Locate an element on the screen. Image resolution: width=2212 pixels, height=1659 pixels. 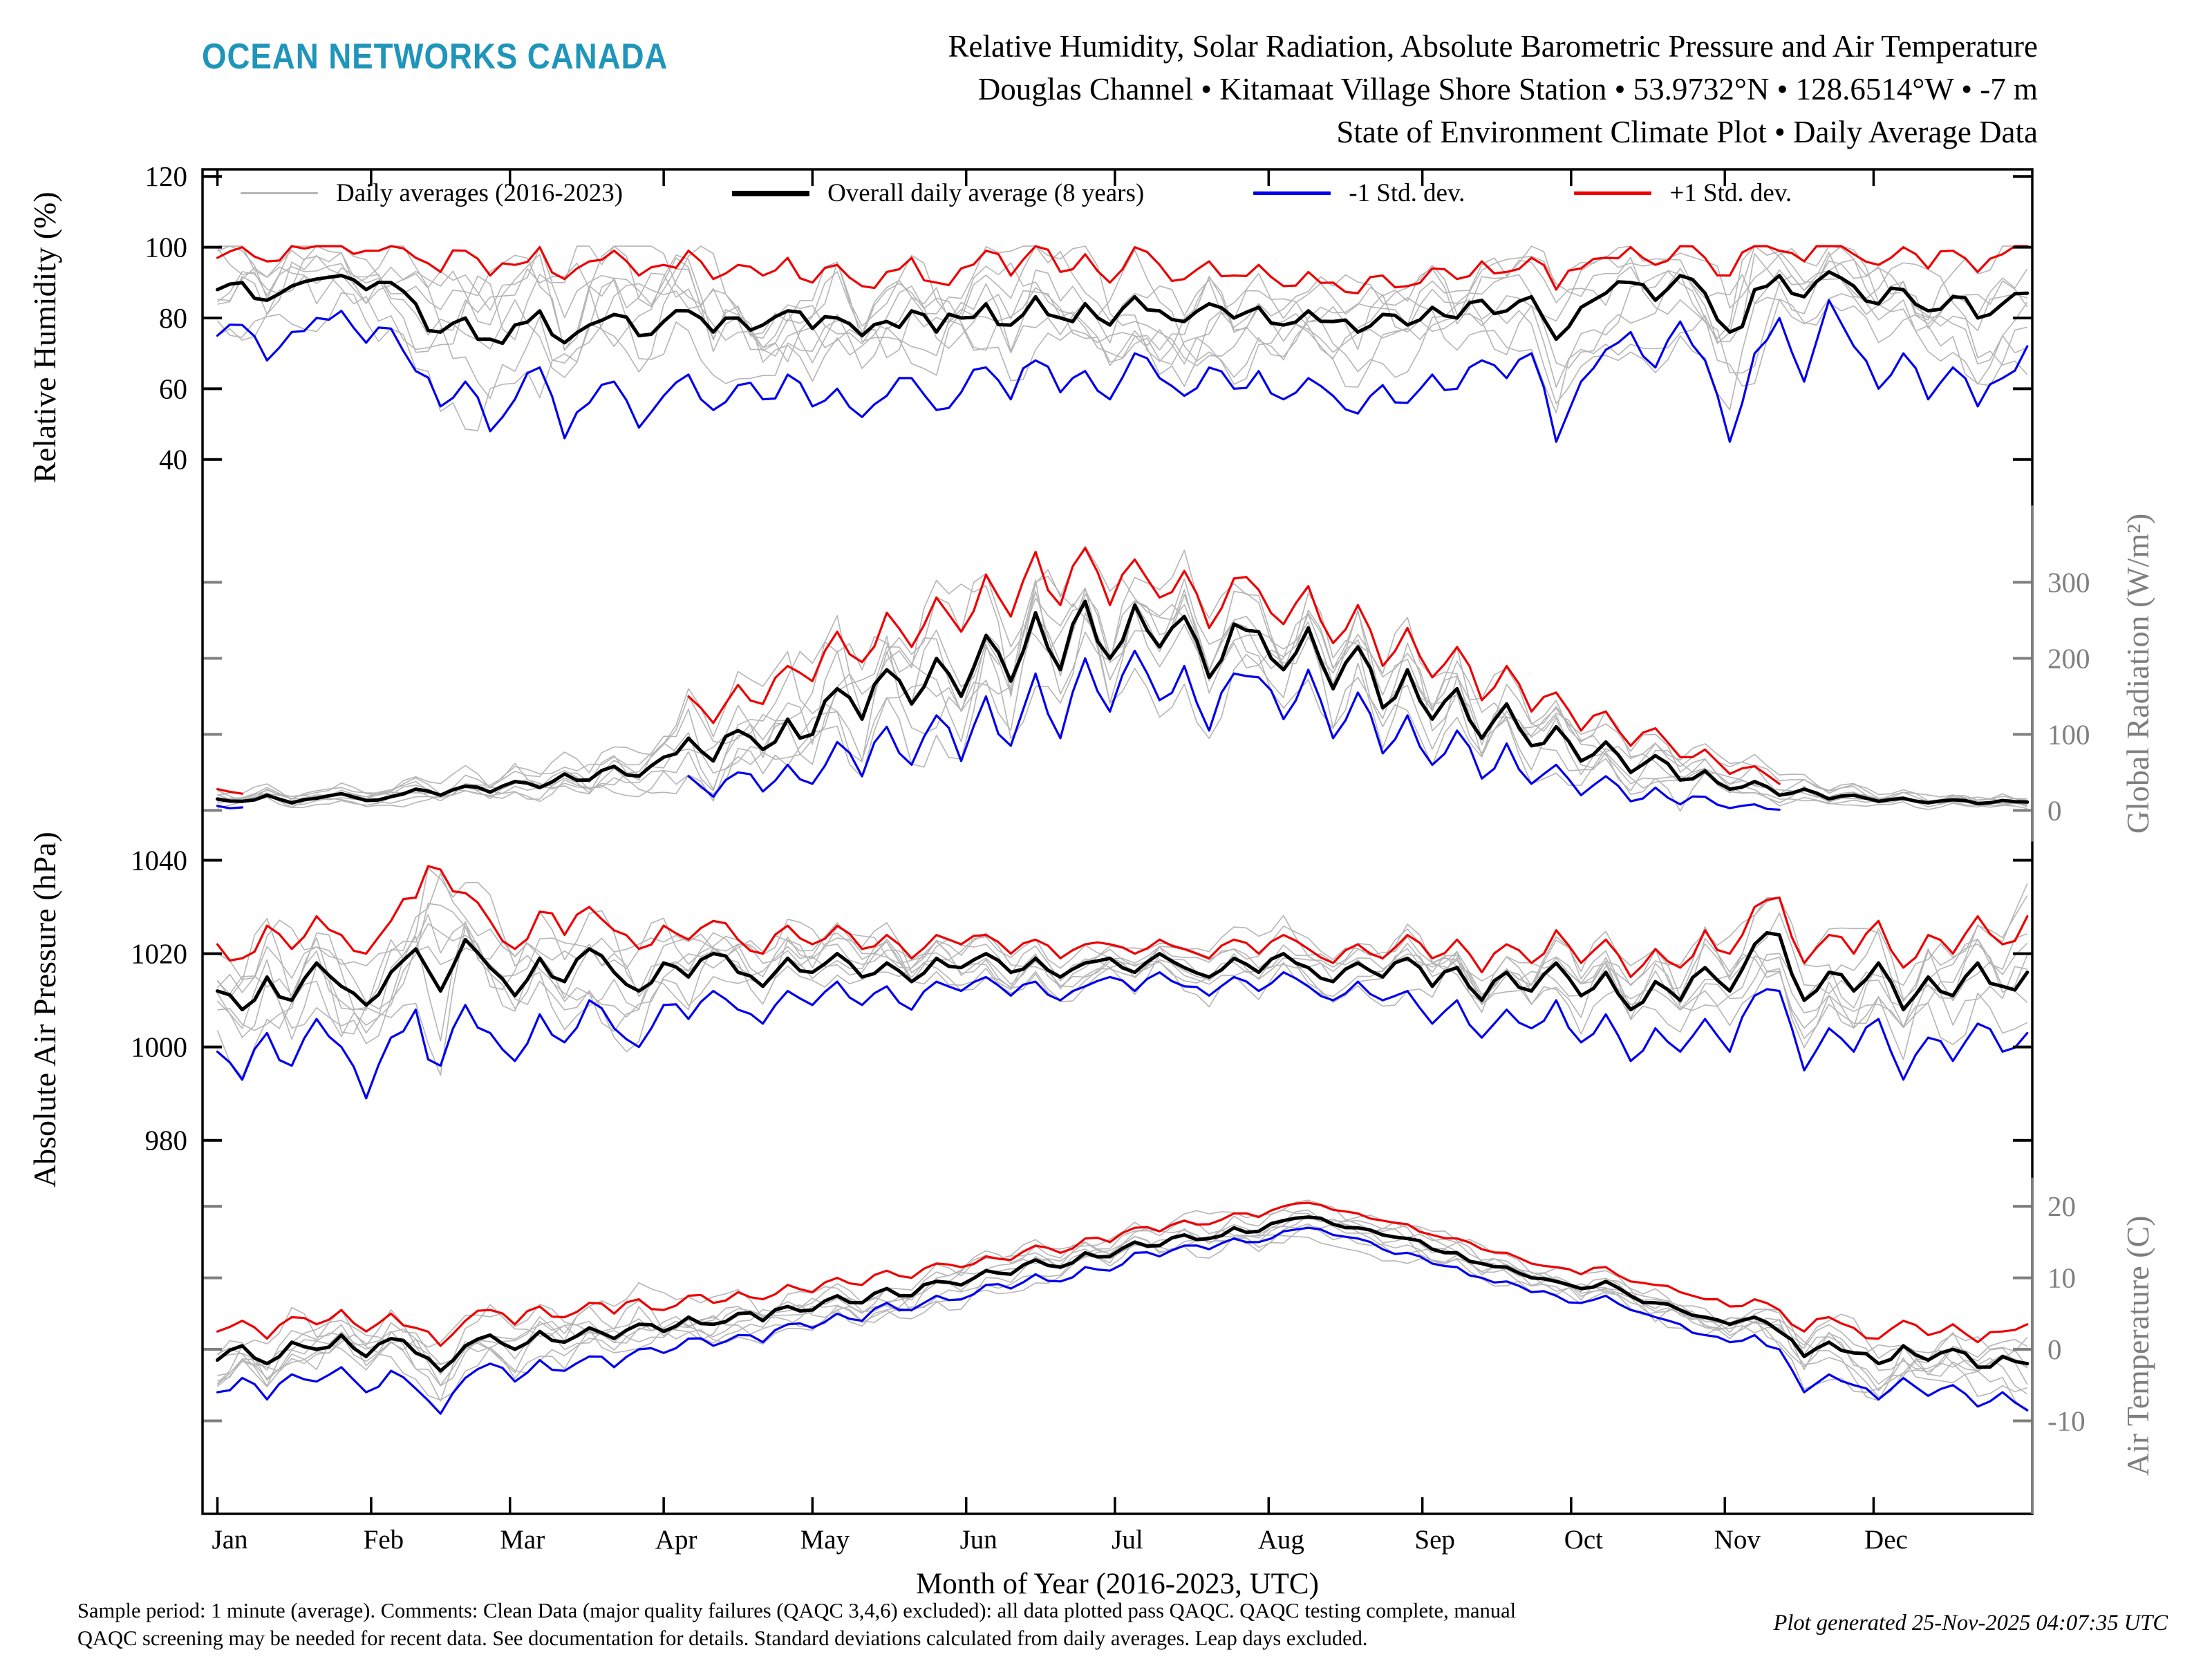
y-axis-title-relative_humidity: Relative Humidity (%) is located at coordinates (44, 337).